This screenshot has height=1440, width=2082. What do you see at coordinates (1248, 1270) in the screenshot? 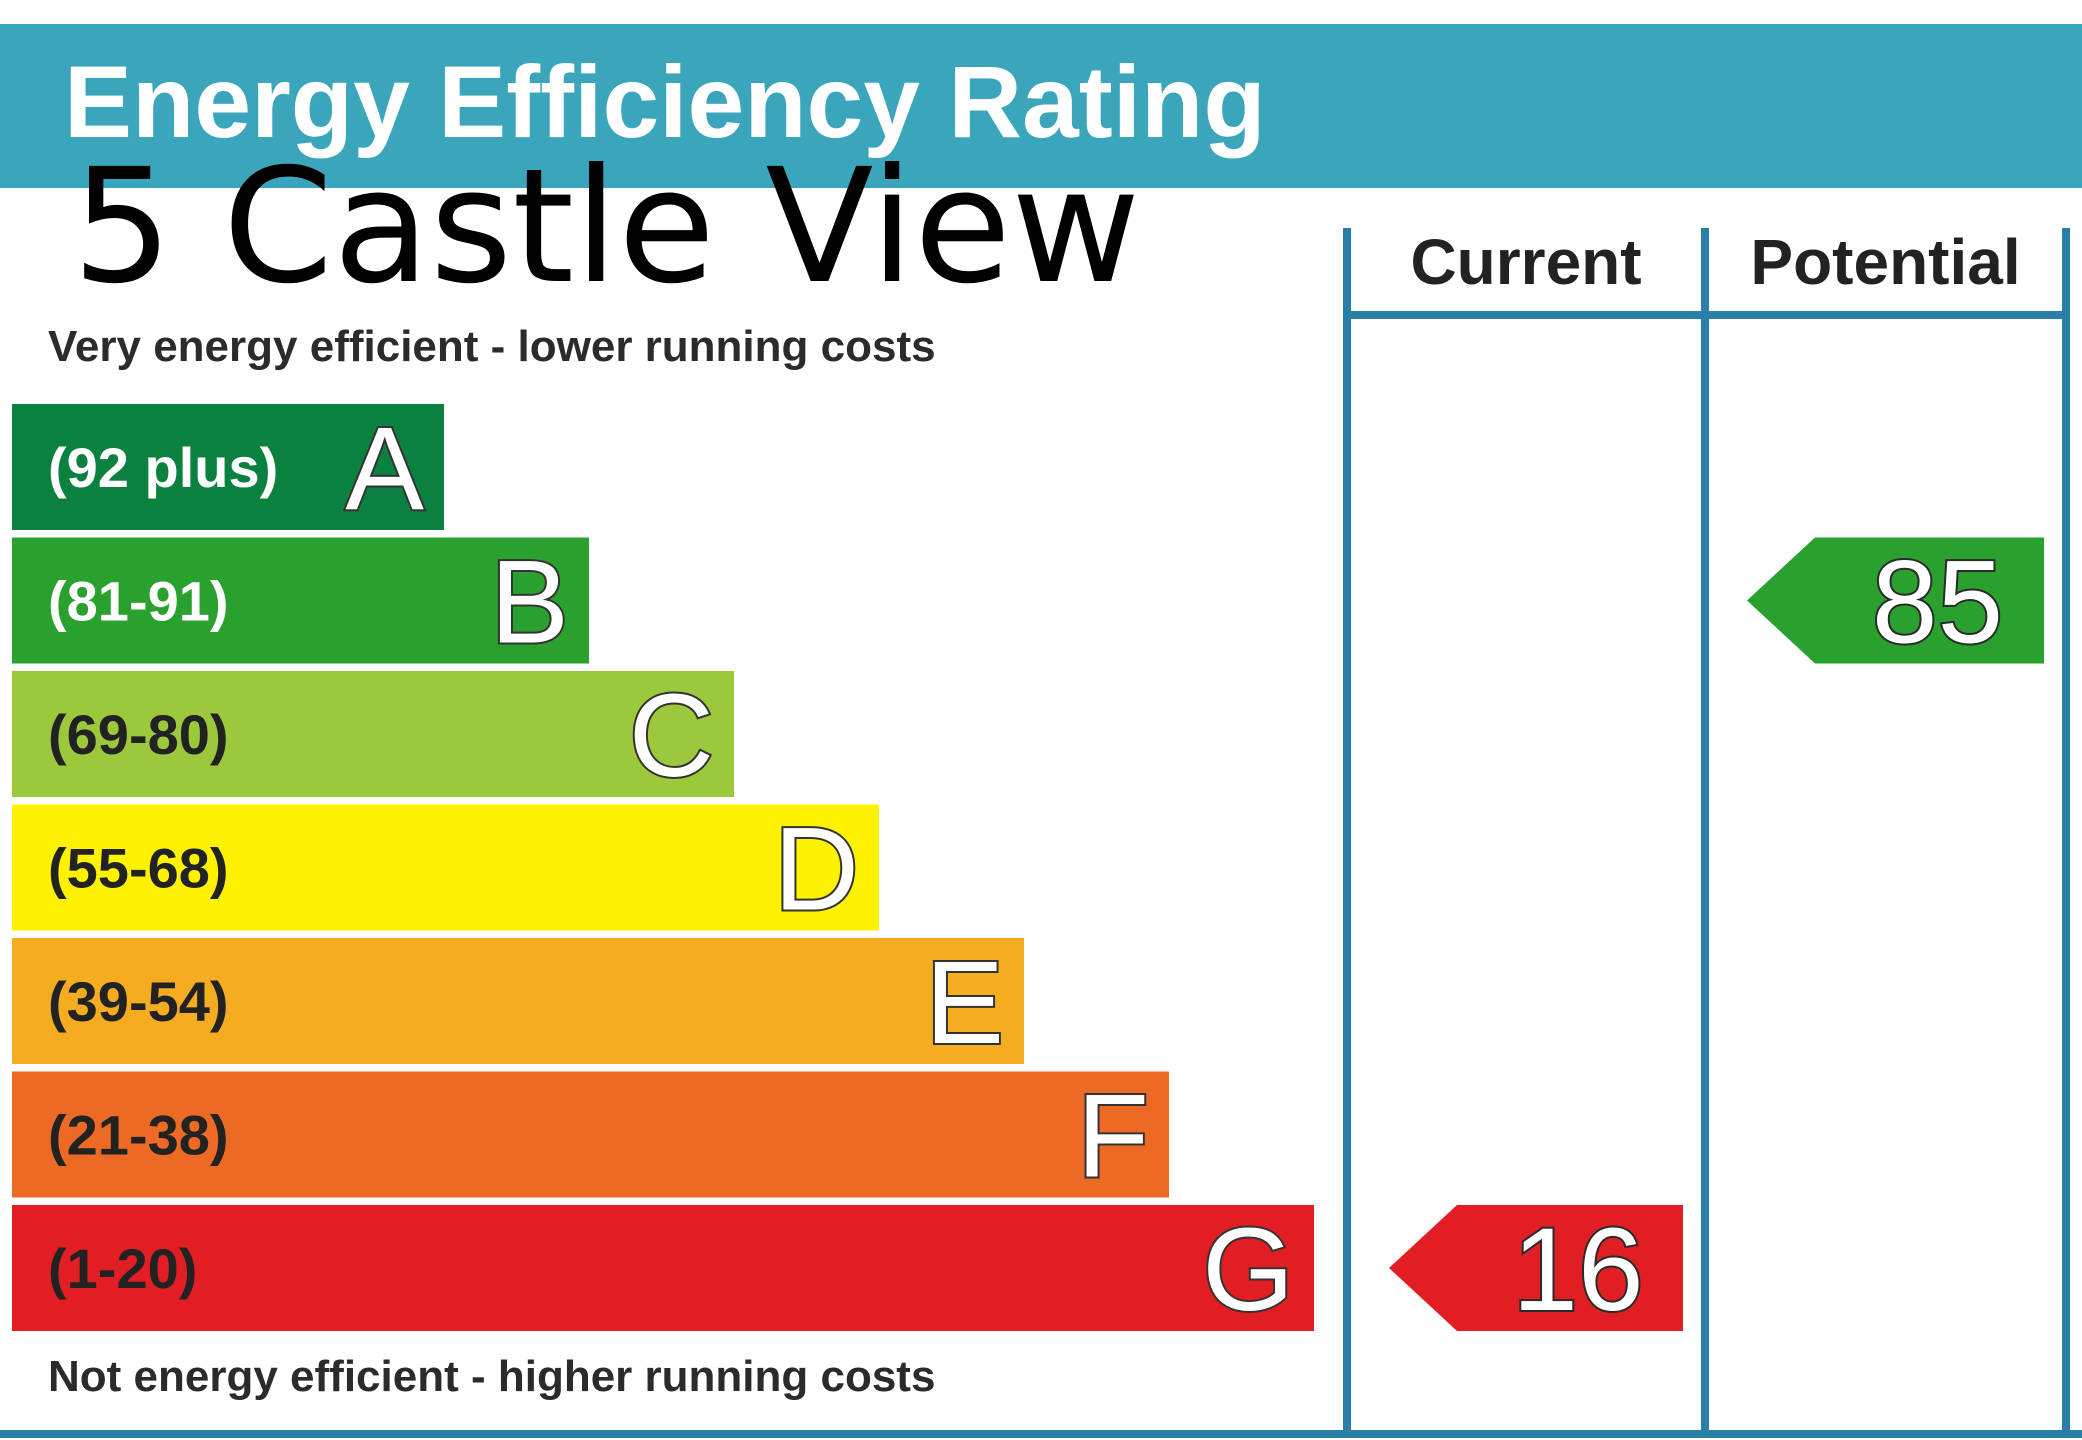
I see `band-letter-g: G` at bounding box center [1248, 1270].